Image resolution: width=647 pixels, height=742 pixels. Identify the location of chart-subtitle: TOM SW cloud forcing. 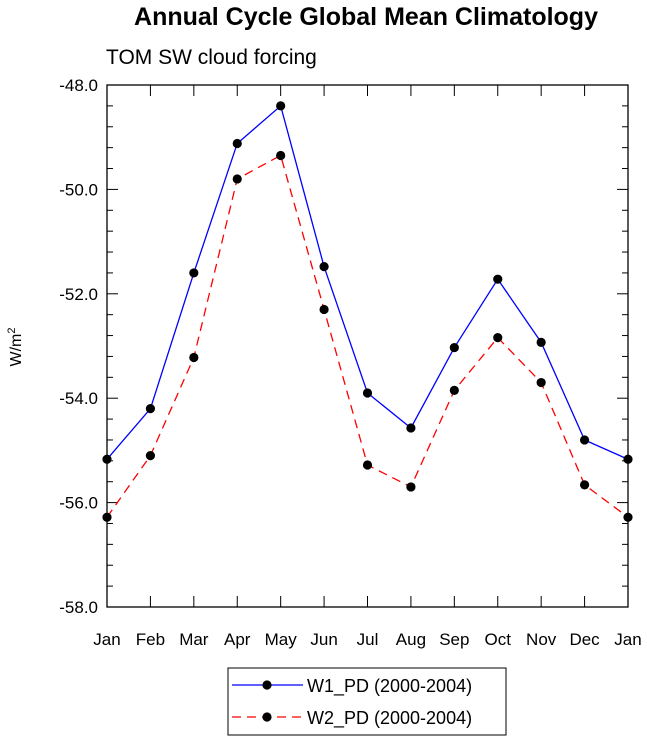
(211, 57).